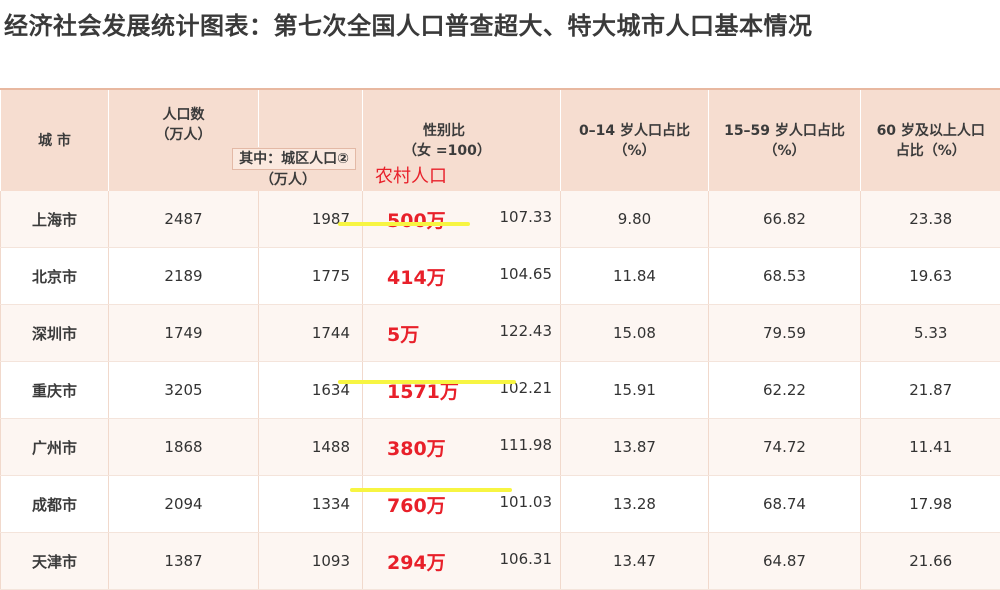 Image resolution: width=1000 pixels, height=590 pixels. Describe the element at coordinates (55, 561) in the screenshot. I see `city-cell: 天津市` at that location.